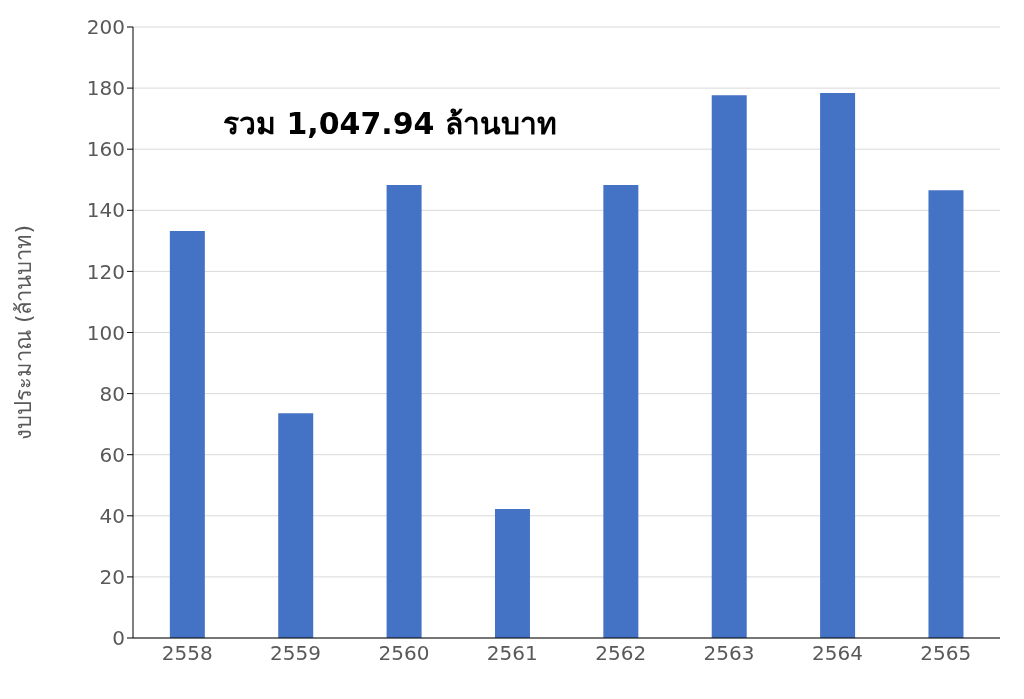  I want to click on x-tick-label: 2562, so click(621, 653).